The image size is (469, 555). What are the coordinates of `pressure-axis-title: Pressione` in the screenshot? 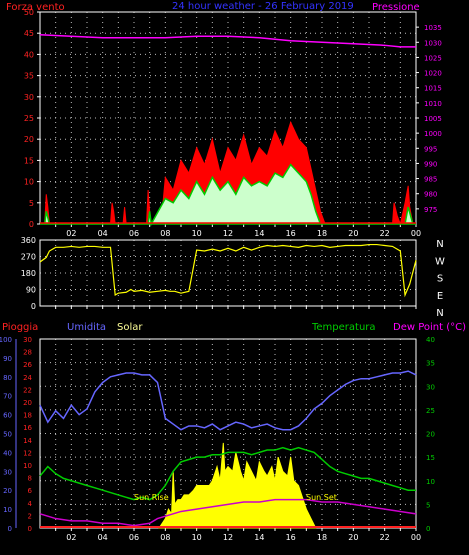 It's located at (396, 7).